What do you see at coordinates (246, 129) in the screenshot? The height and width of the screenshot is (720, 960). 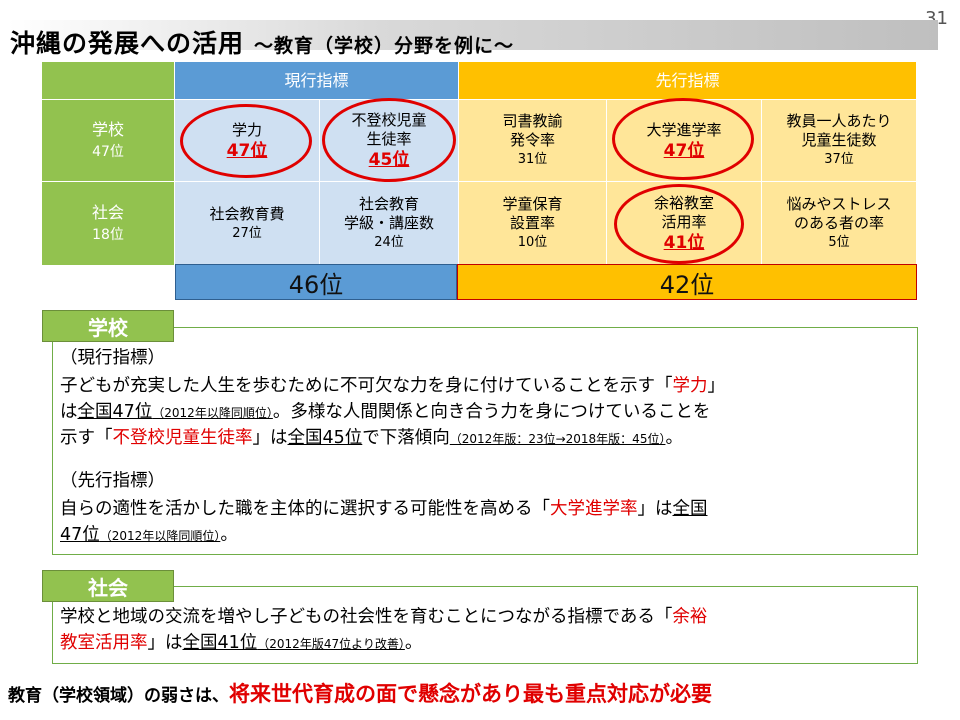 I see `indicator-name: 学力` at bounding box center [246, 129].